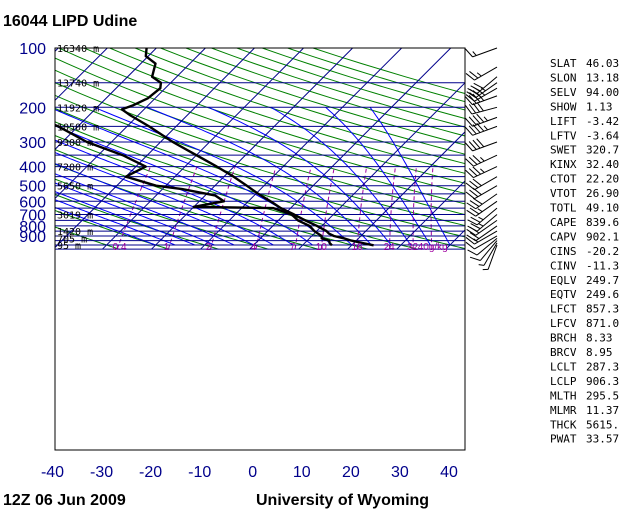  What do you see at coordinates (75, 143) in the screenshot?
I see `height-label: 9300 m` at bounding box center [75, 143].